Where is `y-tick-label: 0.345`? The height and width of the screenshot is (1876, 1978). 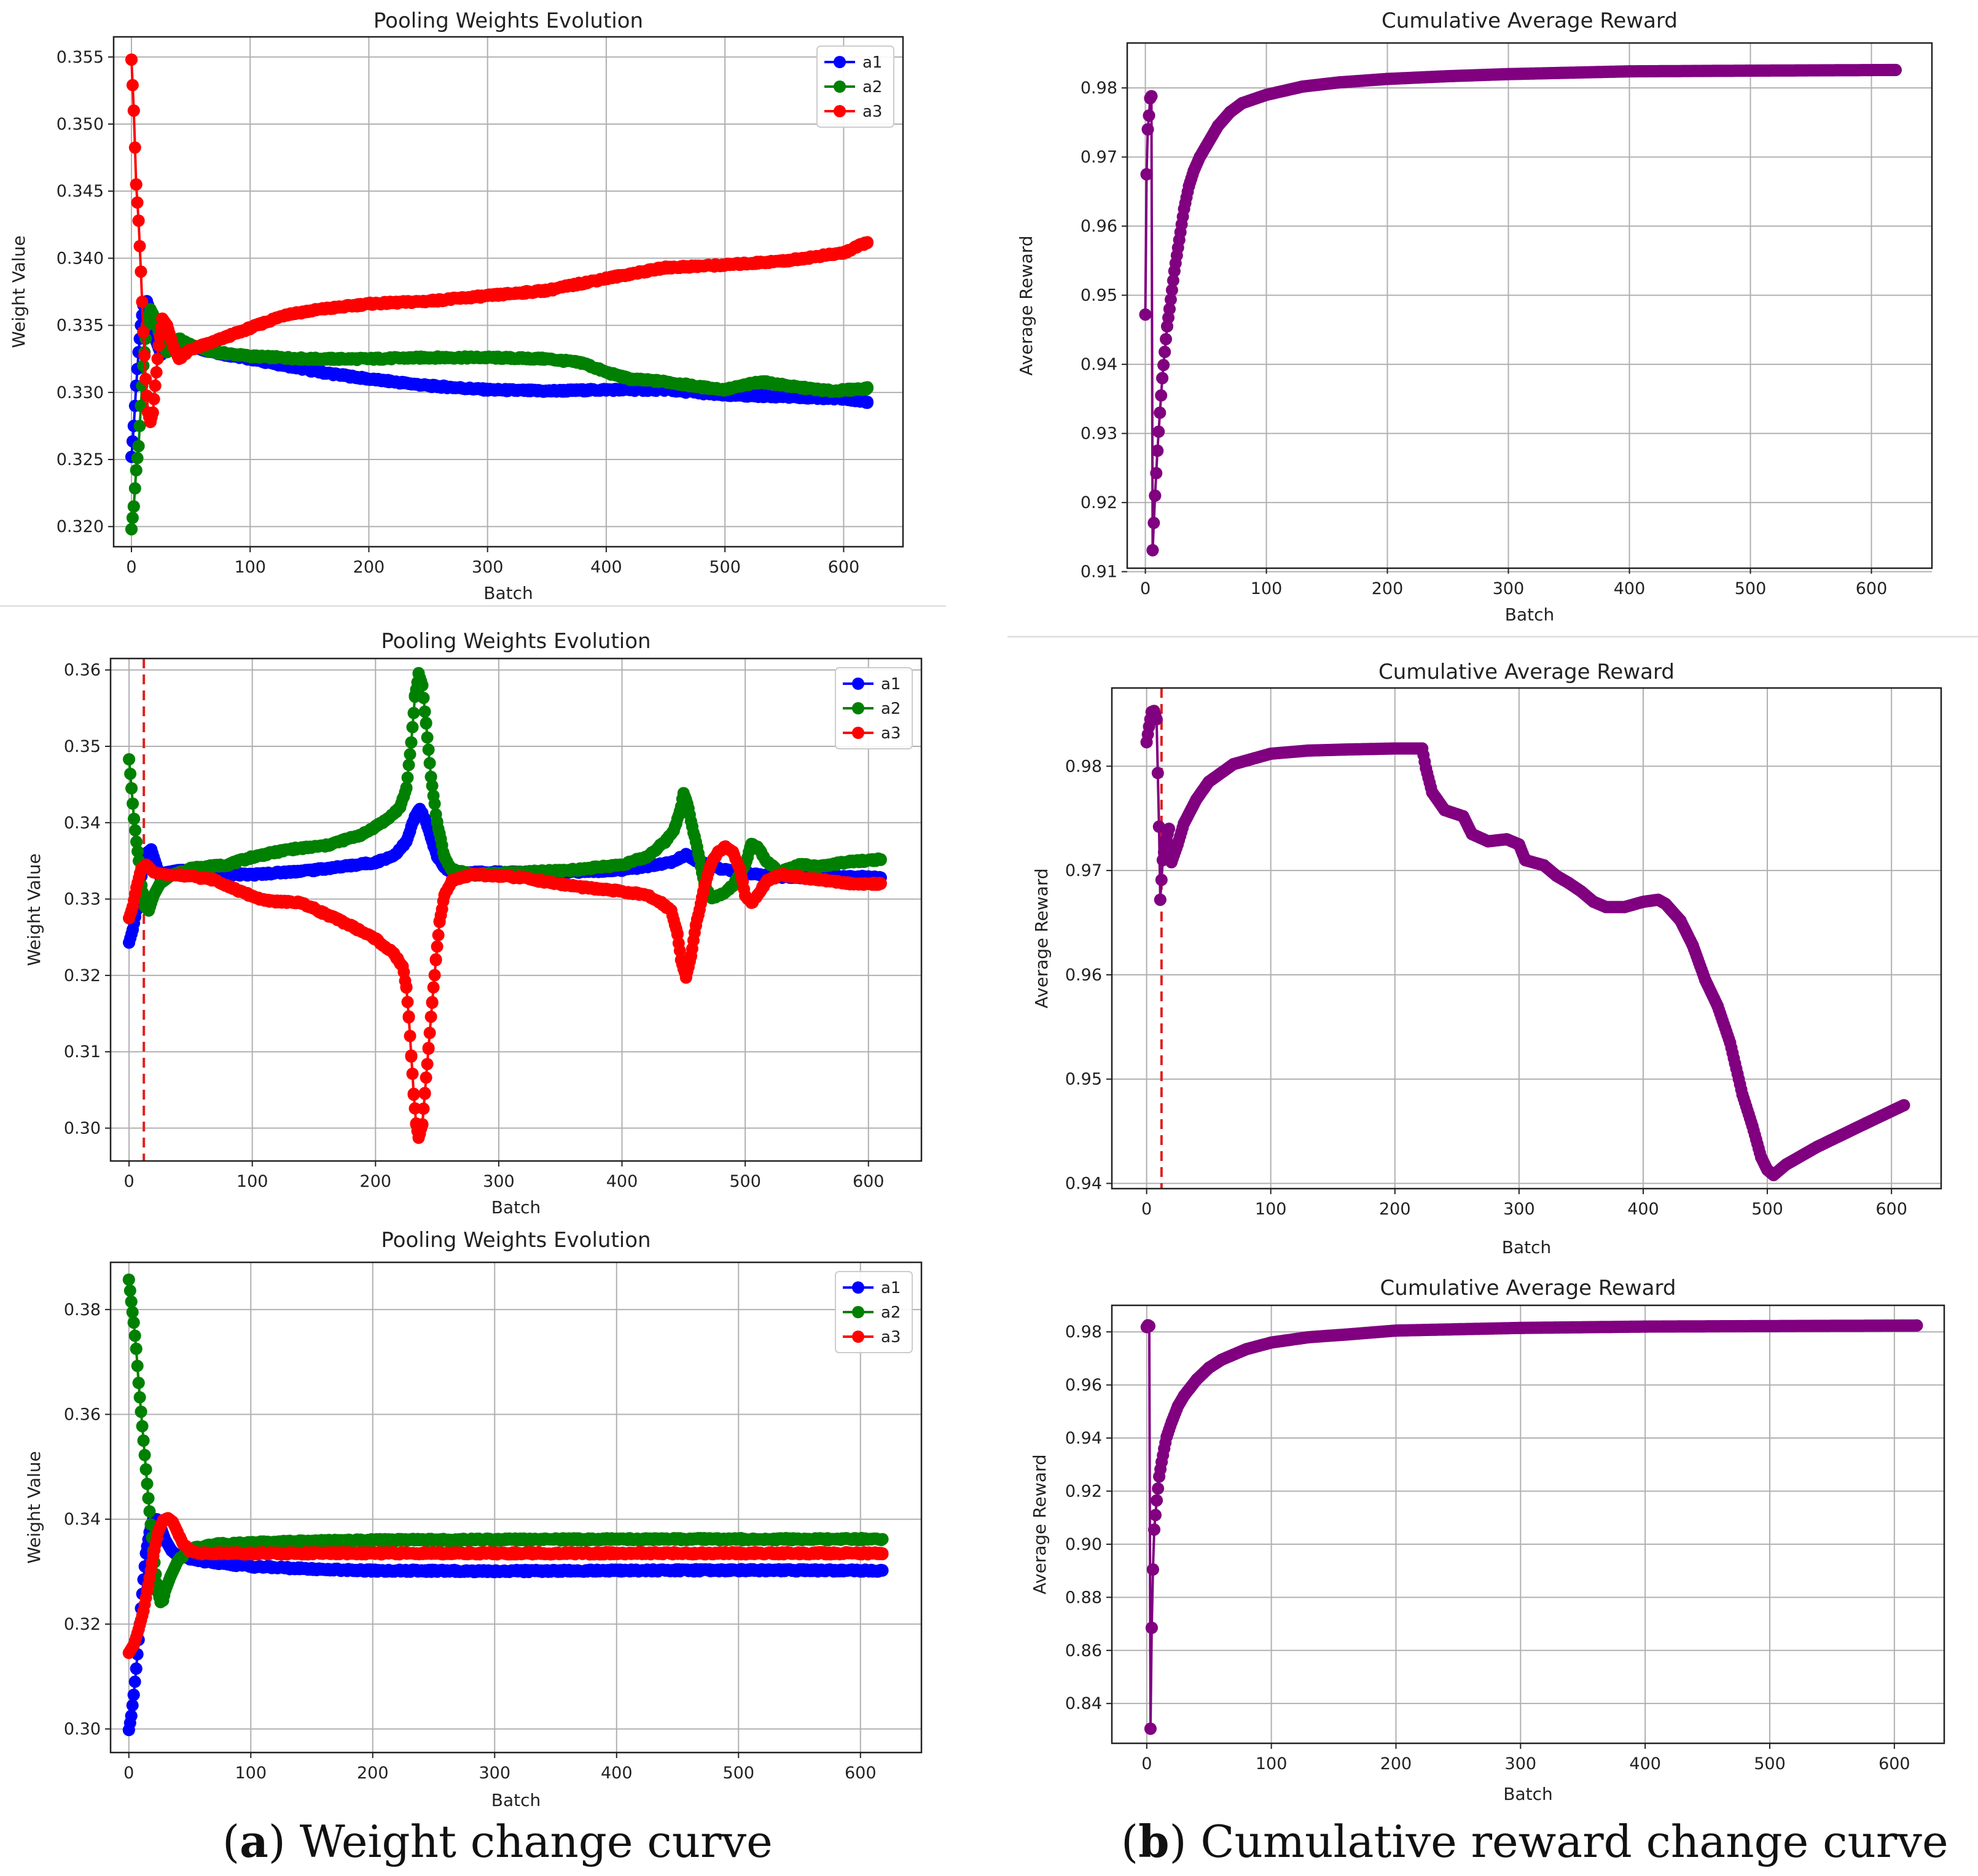 y-tick-label: 0.345 is located at coordinates (80, 191).